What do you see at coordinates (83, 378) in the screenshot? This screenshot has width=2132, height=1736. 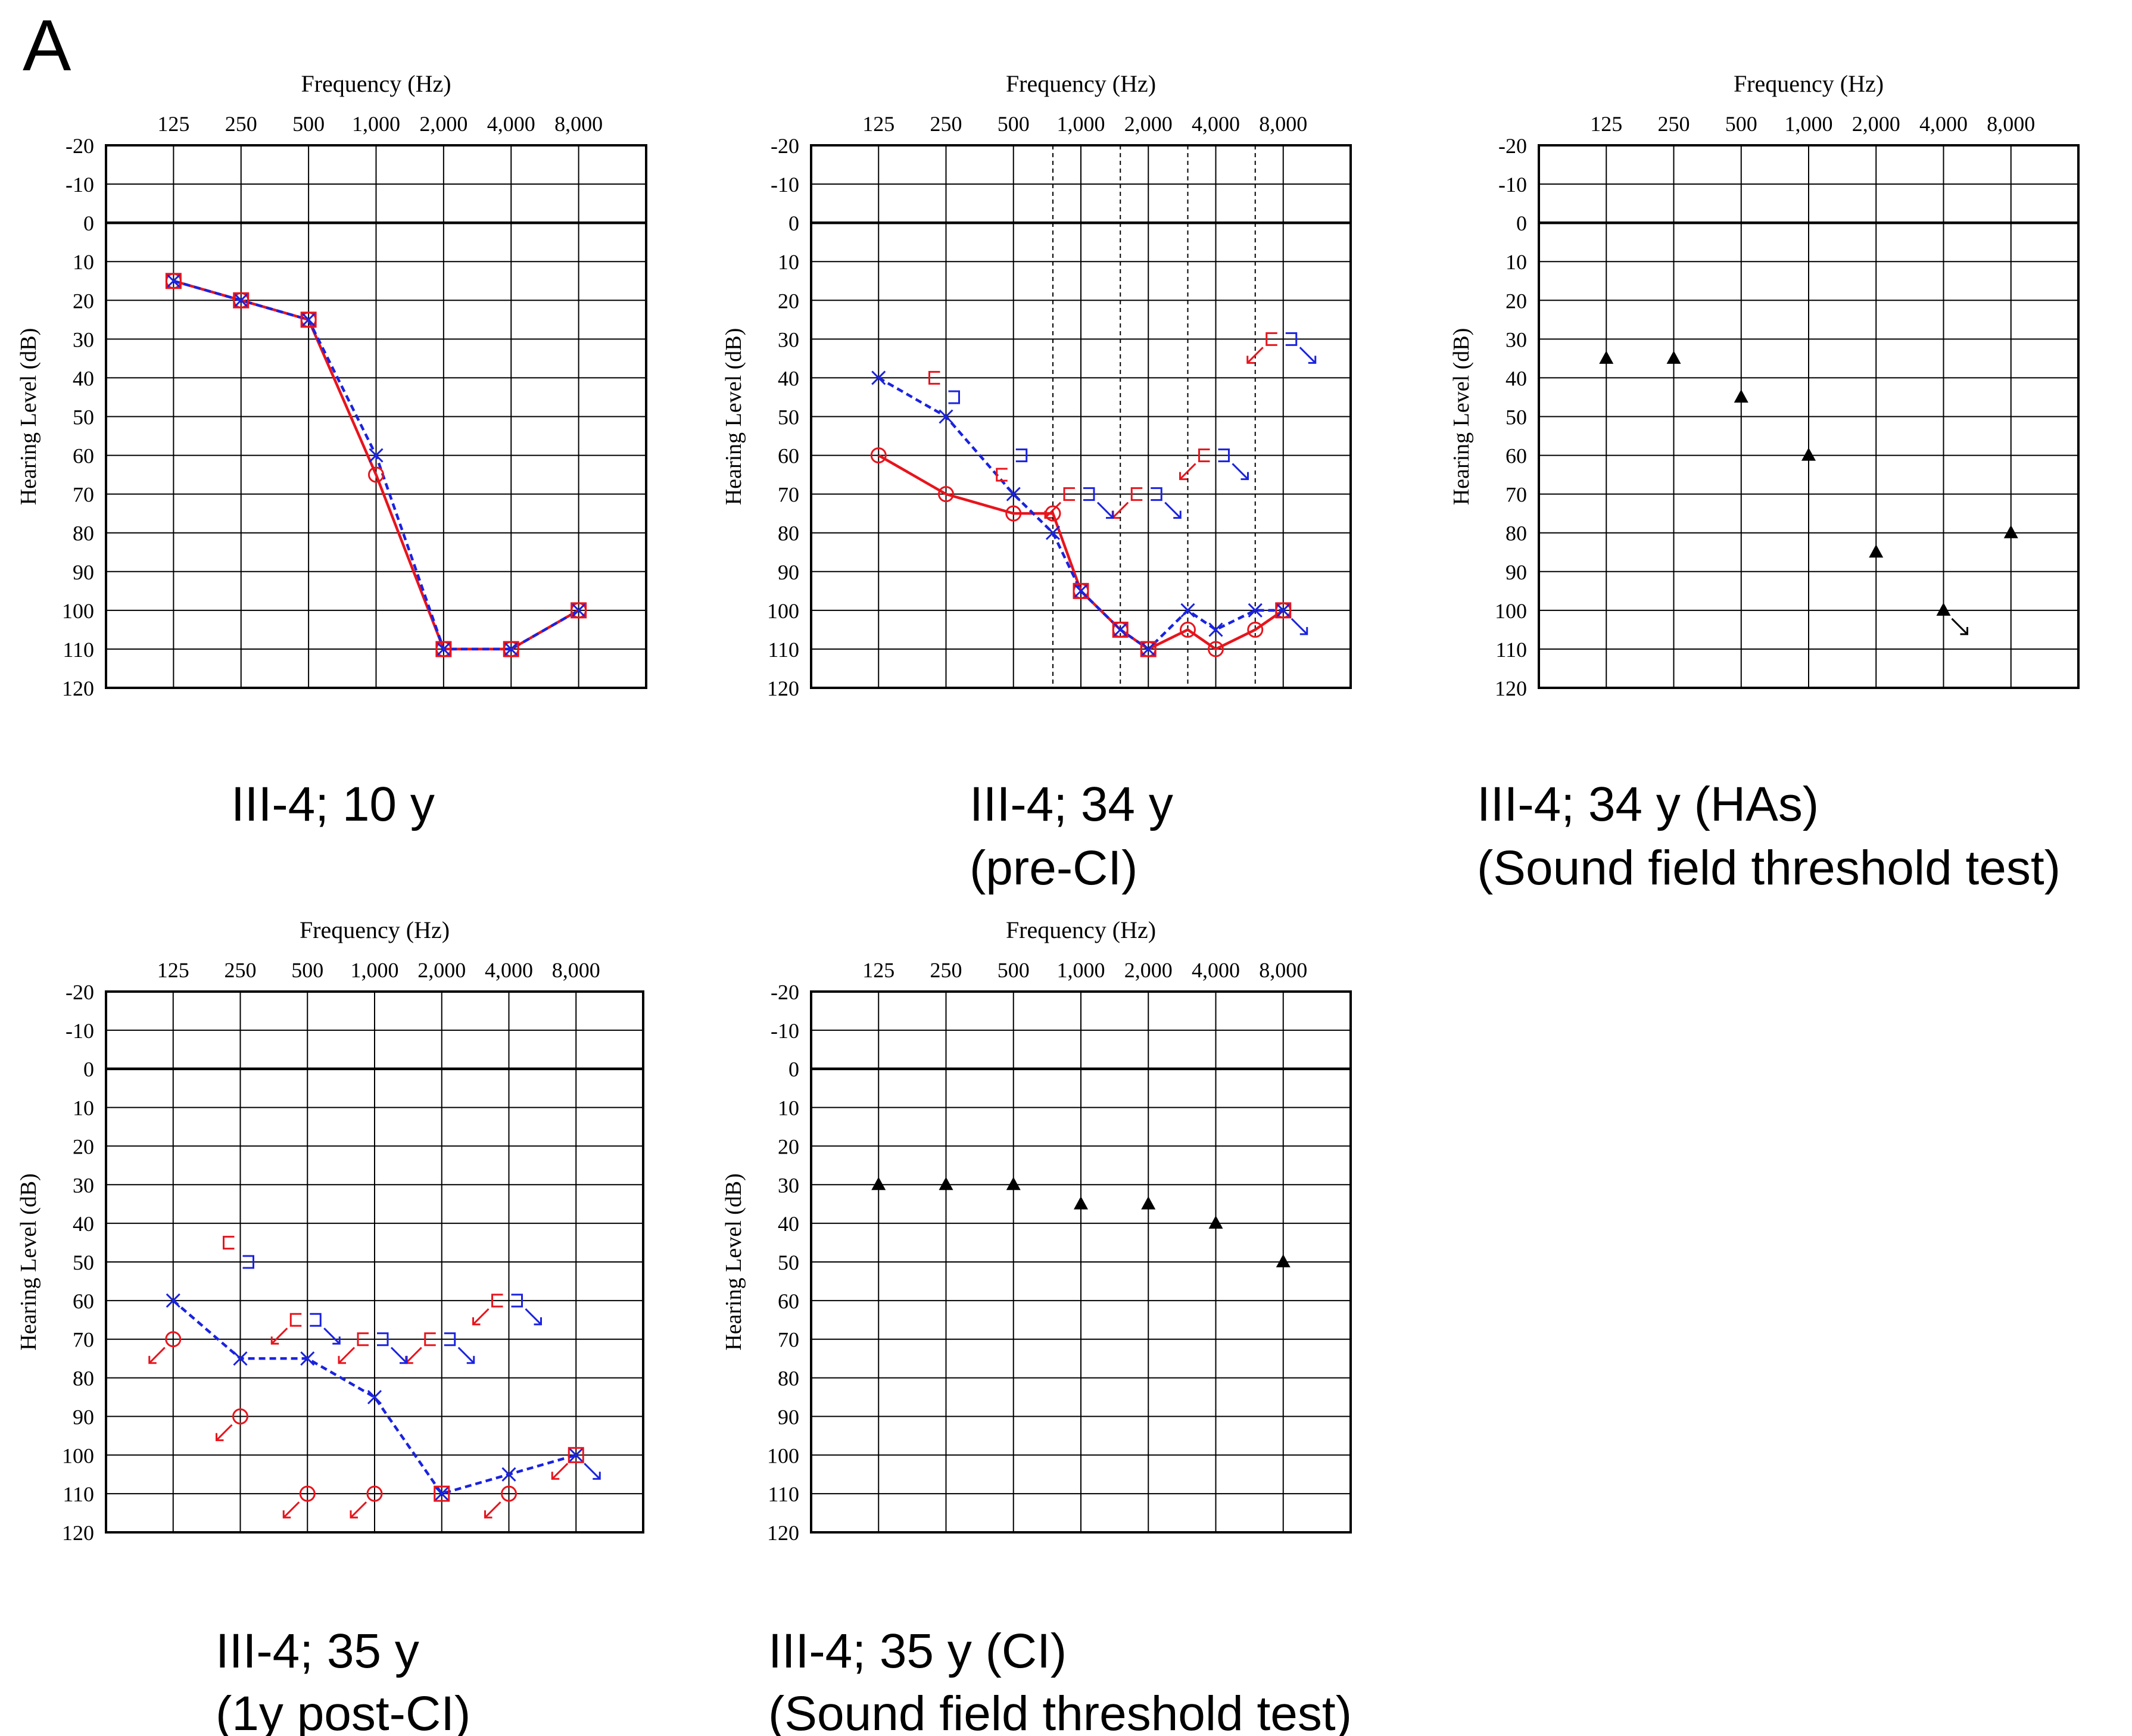 I see `y-tick-label: 40` at bounding box center [83, 378].